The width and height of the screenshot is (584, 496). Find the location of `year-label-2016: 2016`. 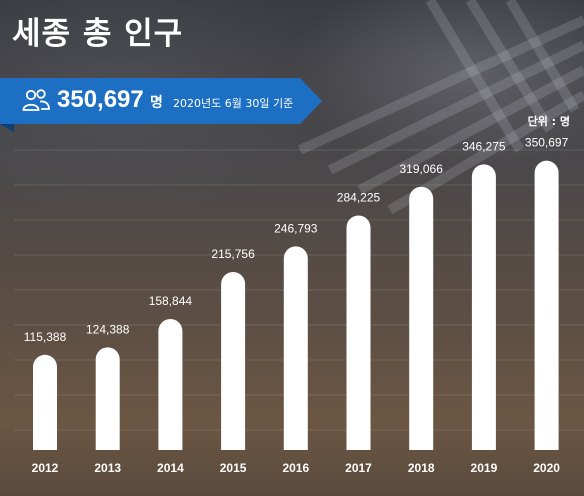

year-label-2016: 2016 is located at coordinates (295, 468).